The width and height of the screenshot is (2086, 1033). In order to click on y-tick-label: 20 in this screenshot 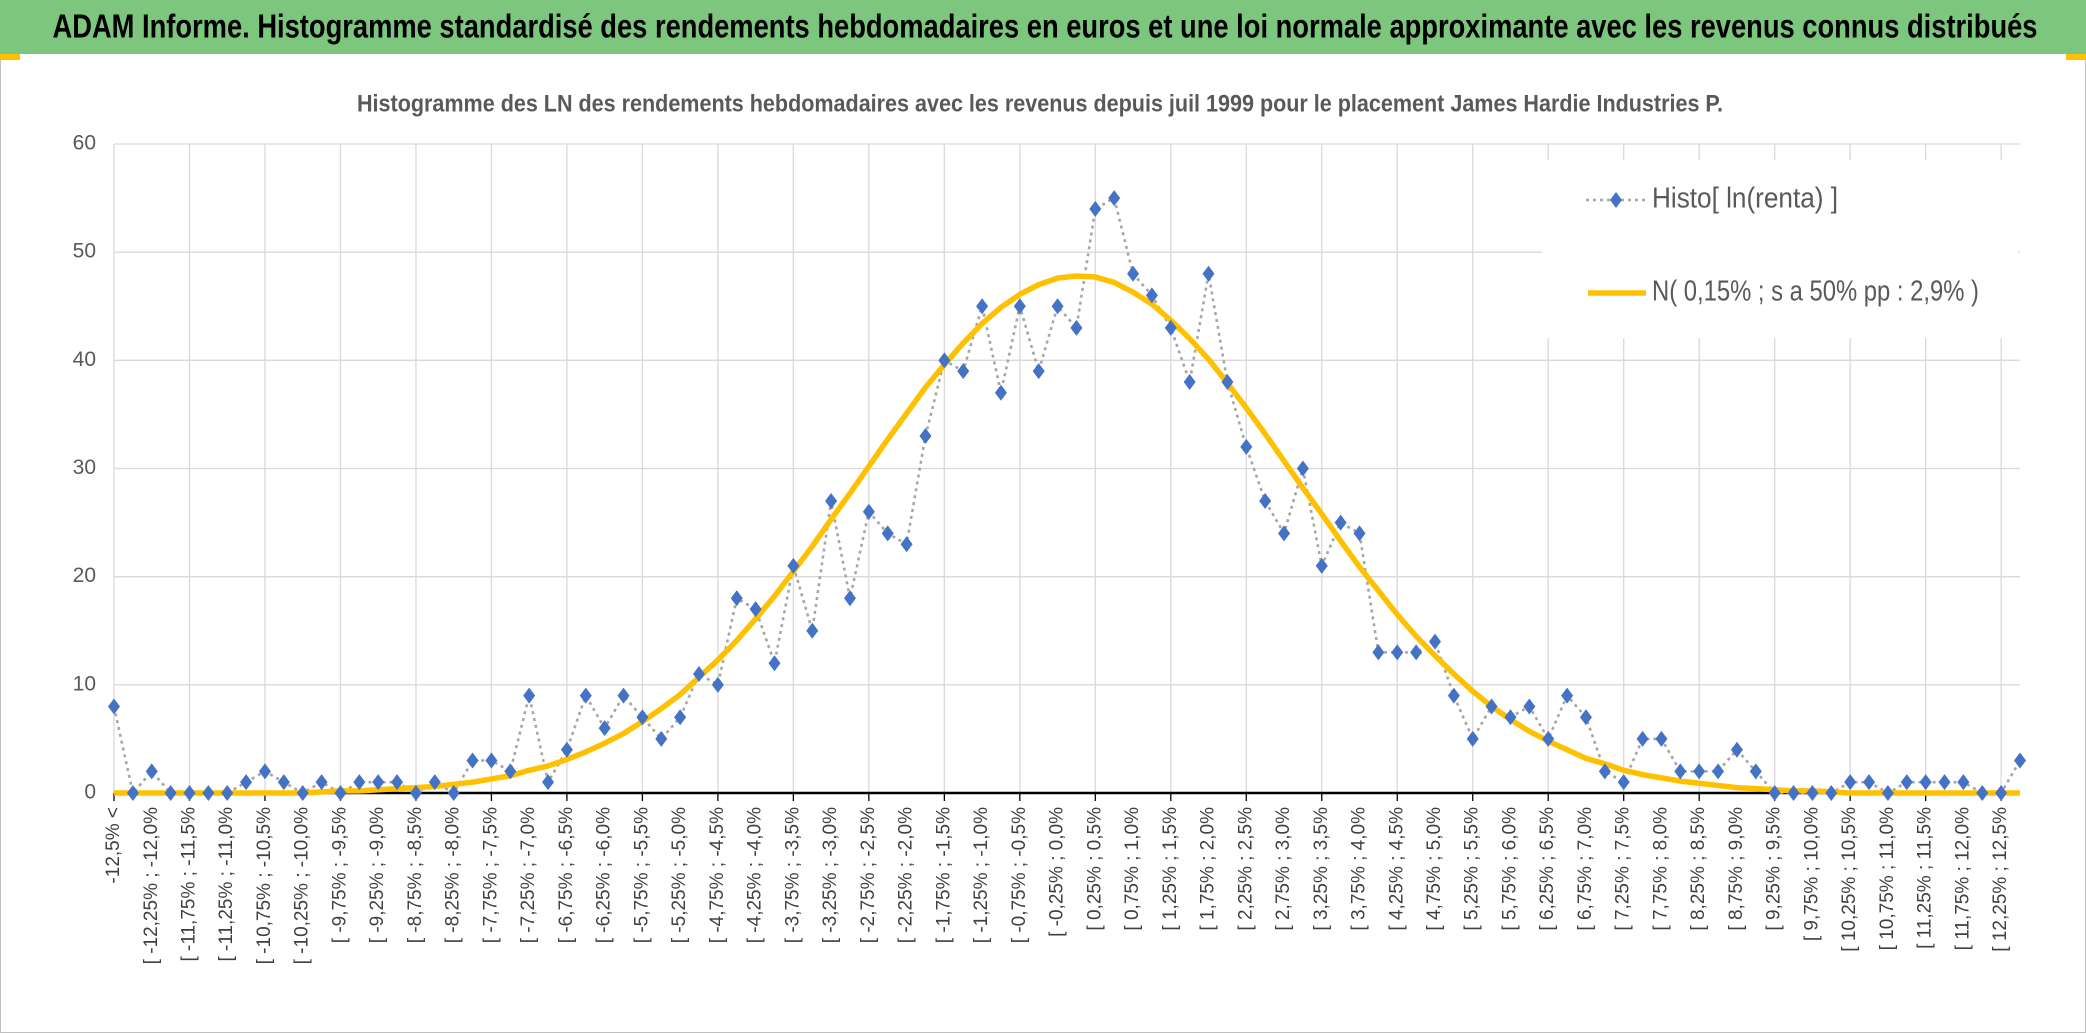, I will do `click(84, 575)`.